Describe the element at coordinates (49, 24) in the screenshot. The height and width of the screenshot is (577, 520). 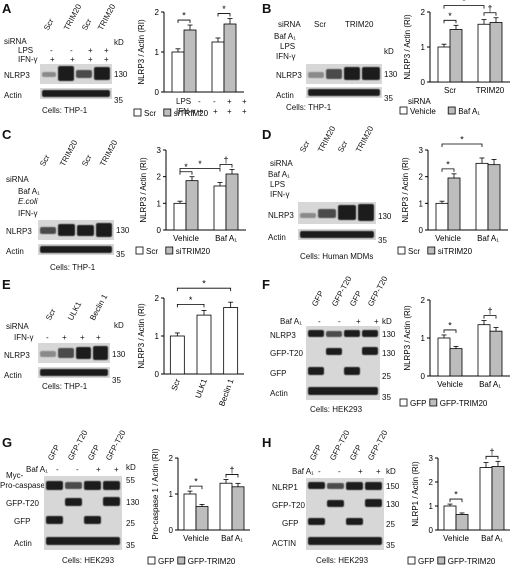
I see `a-lane-scr-1: Scr` at that location.